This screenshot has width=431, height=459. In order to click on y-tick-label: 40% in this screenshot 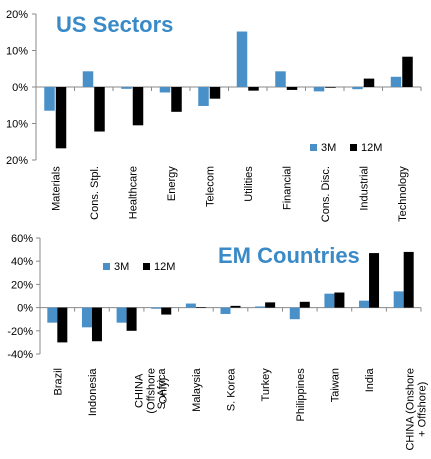, I will do `click(22, 262)`.